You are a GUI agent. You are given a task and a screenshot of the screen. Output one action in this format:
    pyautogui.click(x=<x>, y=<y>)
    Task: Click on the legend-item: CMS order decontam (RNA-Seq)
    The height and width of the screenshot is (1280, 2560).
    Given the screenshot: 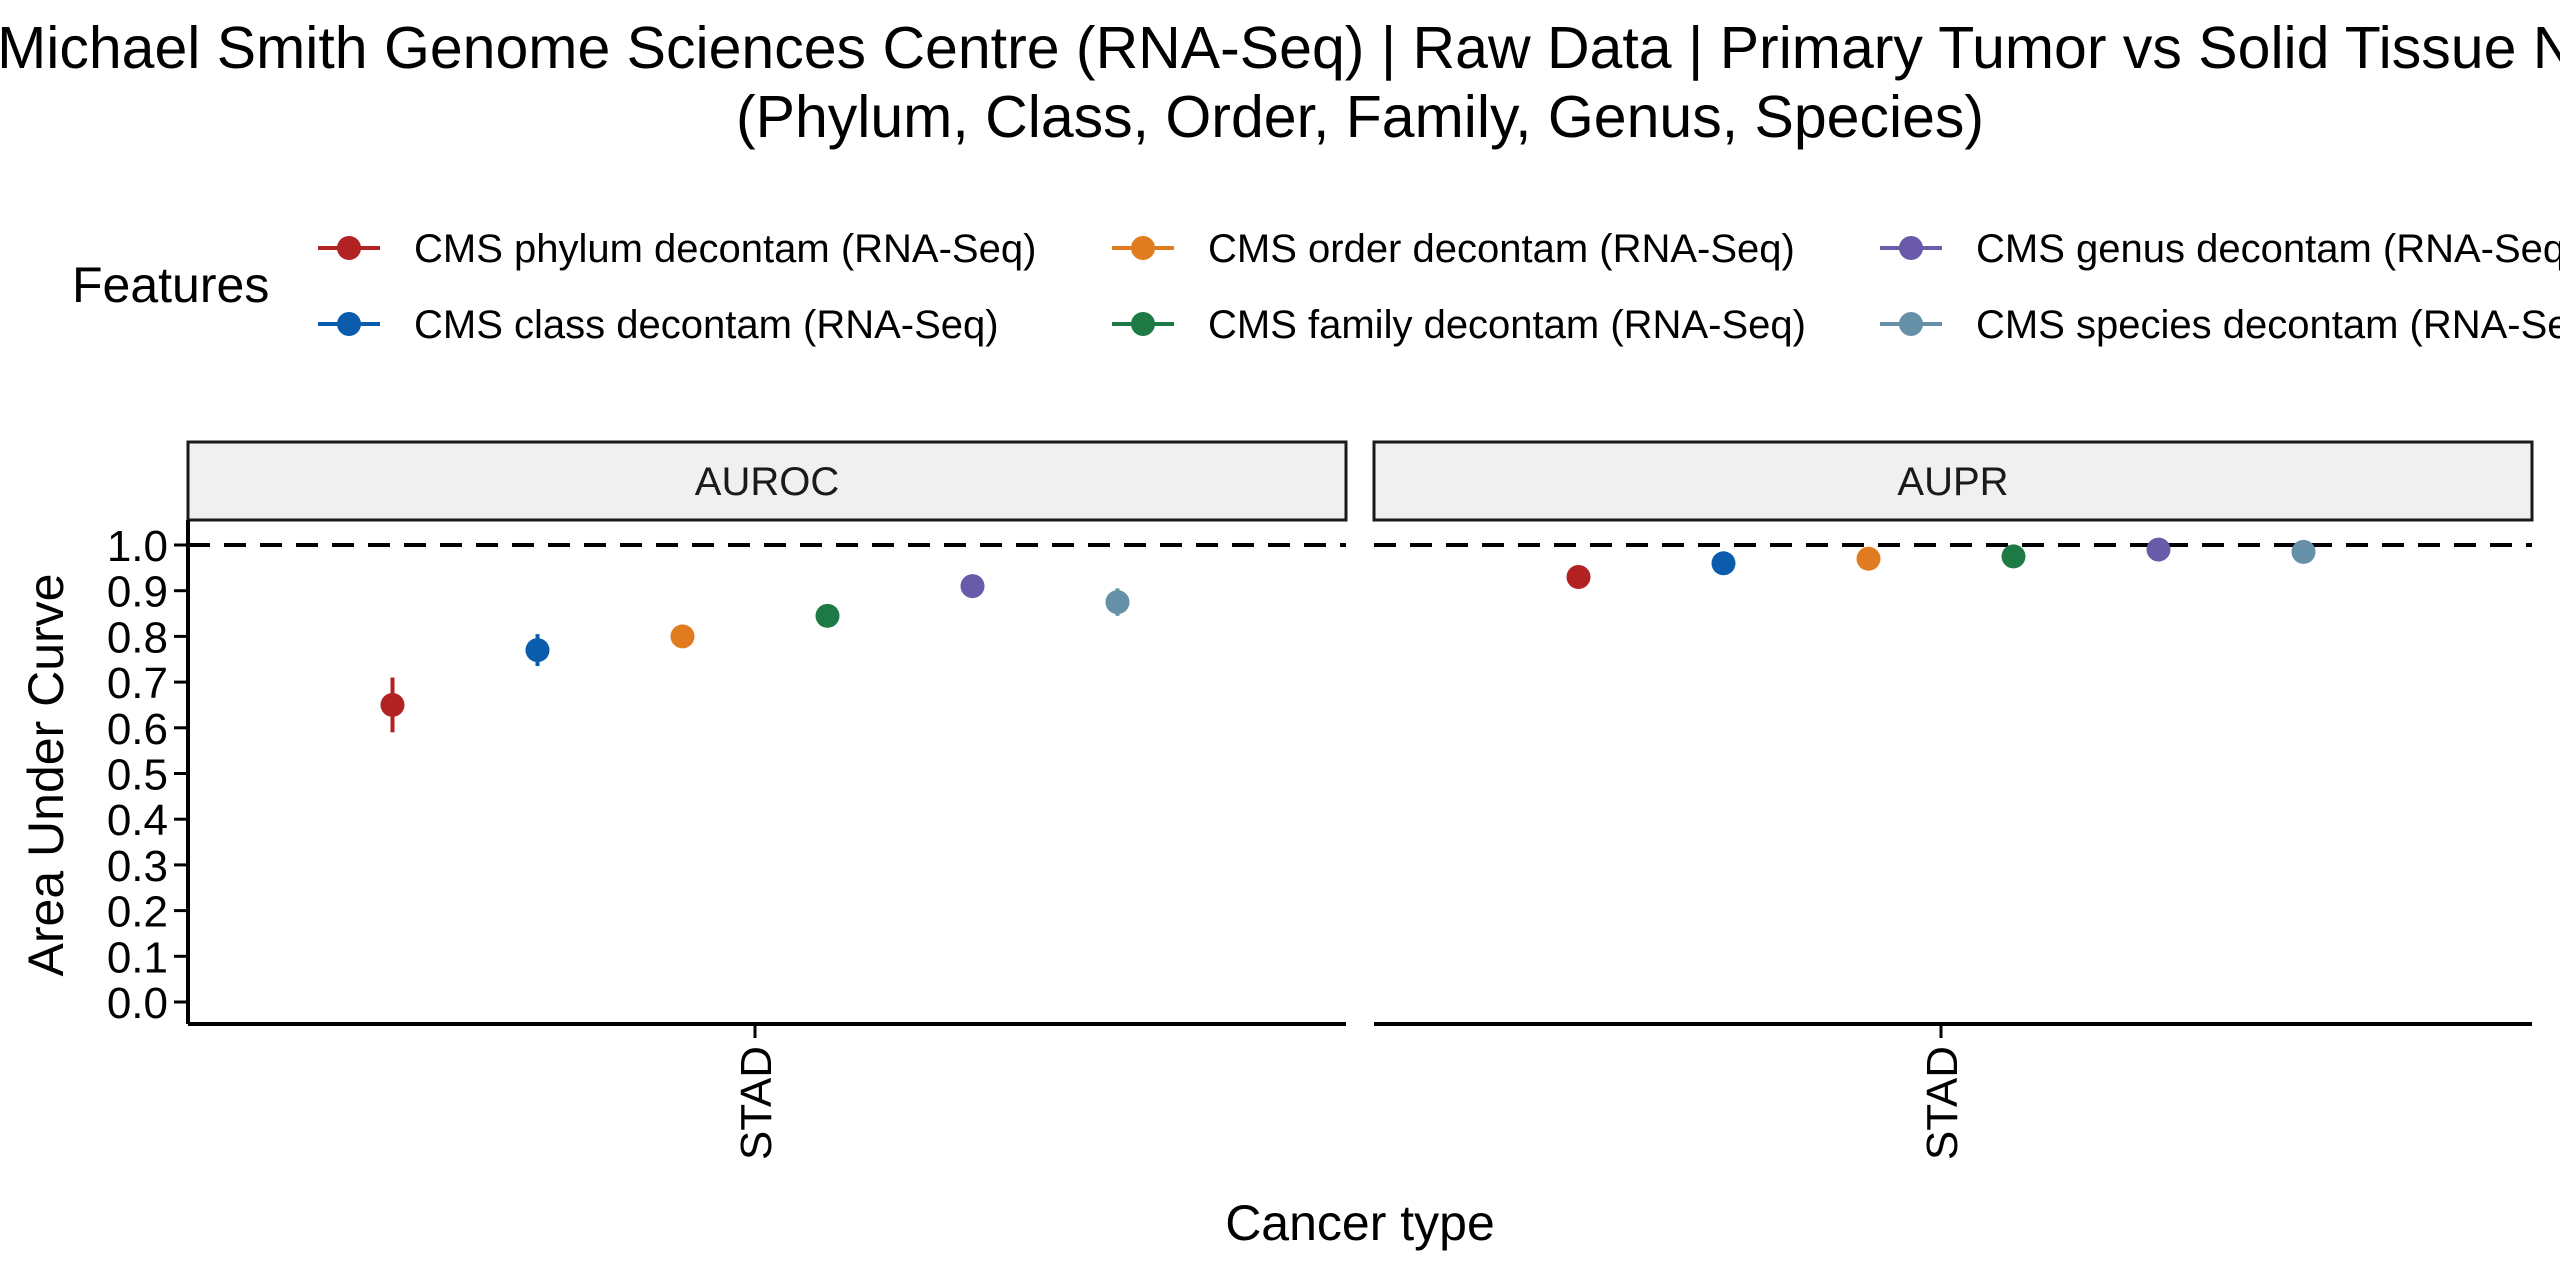 What is the action you would take?
    pyautogui.click(x=1453, y=249)
    